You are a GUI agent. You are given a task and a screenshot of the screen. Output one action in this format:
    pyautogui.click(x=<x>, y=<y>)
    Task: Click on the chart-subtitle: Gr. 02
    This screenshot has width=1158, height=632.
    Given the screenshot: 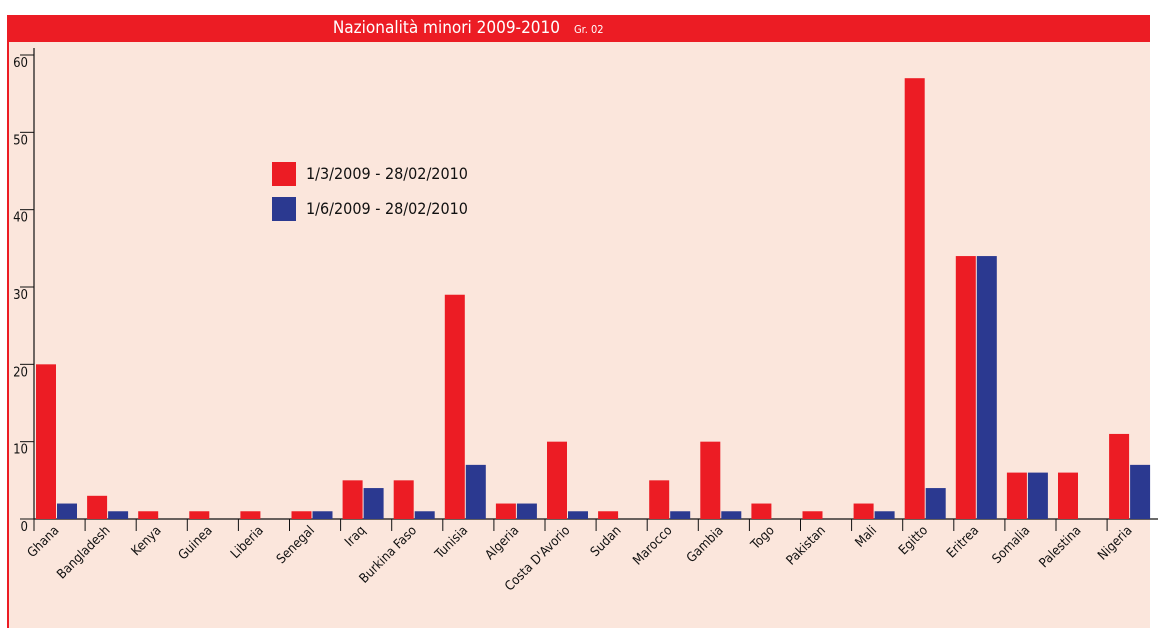 What is the action you would take?
    pyautogui.click(x=589, y=29)
    